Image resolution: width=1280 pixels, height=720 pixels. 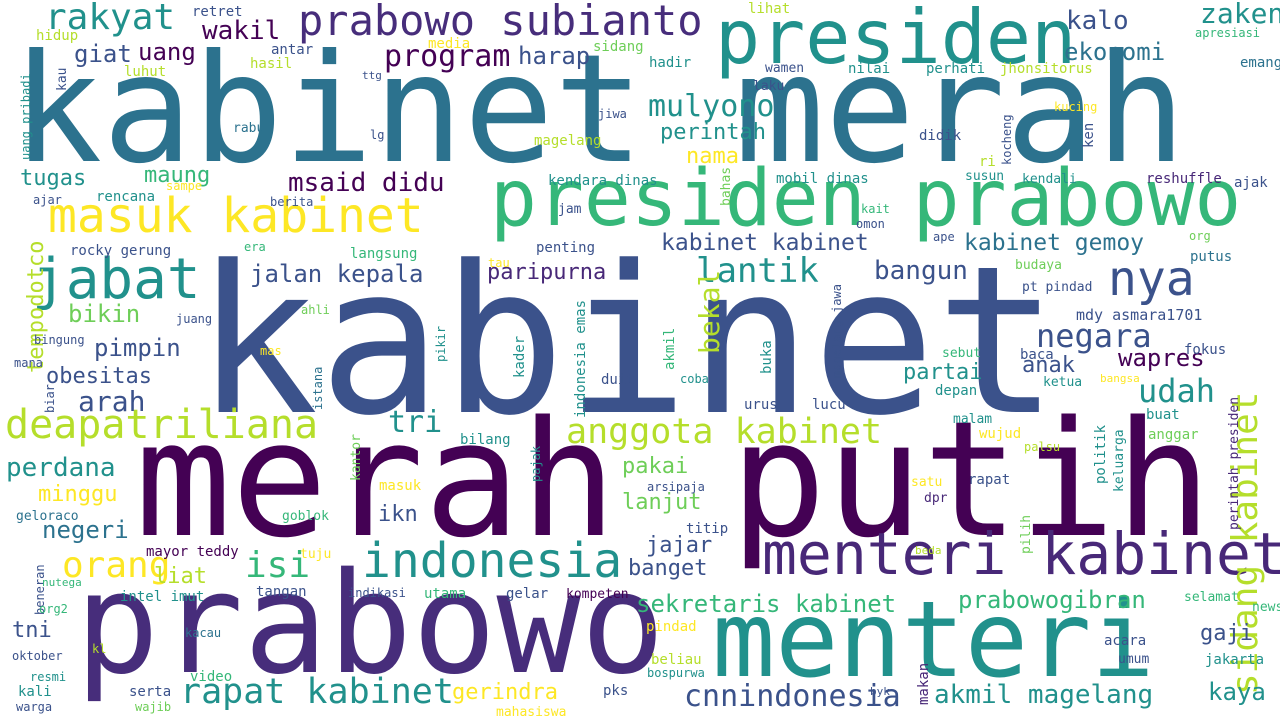 What do you see at coordinates (85, 530) in the screenshot?
I see `word-negeri: negeri` at bounding box center [85, 530].